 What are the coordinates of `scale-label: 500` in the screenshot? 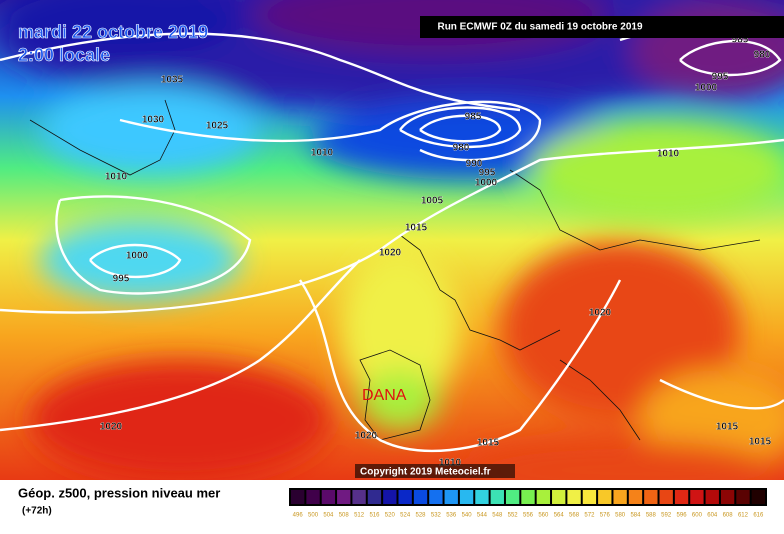 It's located at (313, 516).